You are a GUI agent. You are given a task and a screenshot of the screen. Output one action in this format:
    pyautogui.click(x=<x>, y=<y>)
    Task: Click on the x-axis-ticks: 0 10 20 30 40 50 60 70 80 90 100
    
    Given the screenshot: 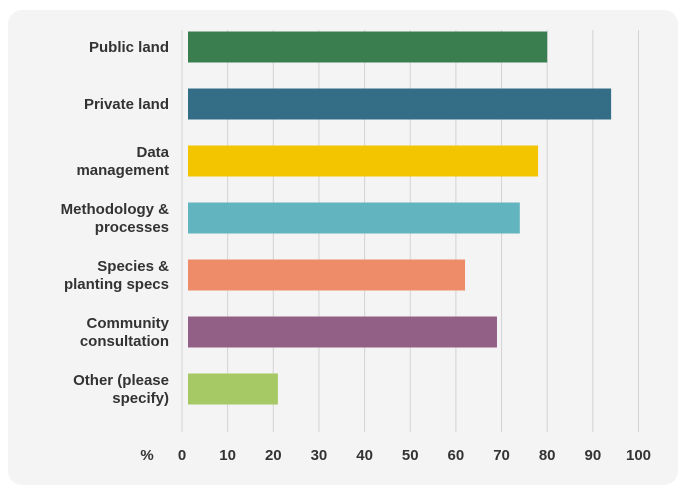 What is the action you would take?
    pyautogui.click(x=414, y=455)
    